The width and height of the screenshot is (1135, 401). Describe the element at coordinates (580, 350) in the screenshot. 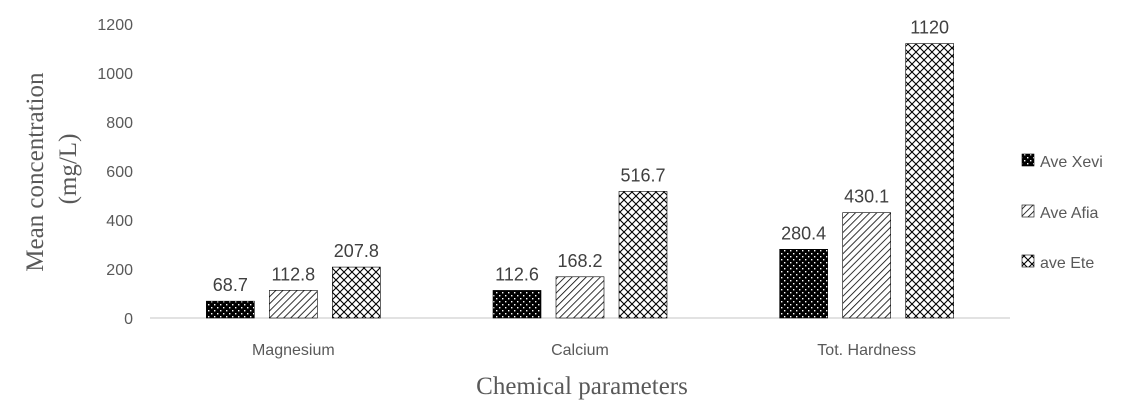

I see `category-label: Calcium` at that location.